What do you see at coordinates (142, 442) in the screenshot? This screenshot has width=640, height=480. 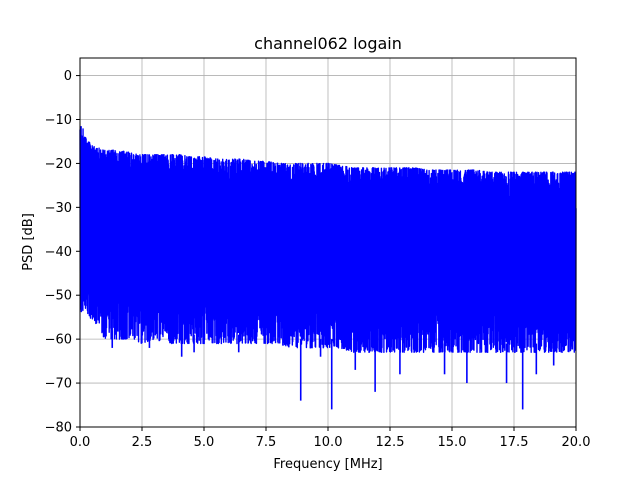 I see `x-tick-label: 2.5` at bounding box center [142, 442].